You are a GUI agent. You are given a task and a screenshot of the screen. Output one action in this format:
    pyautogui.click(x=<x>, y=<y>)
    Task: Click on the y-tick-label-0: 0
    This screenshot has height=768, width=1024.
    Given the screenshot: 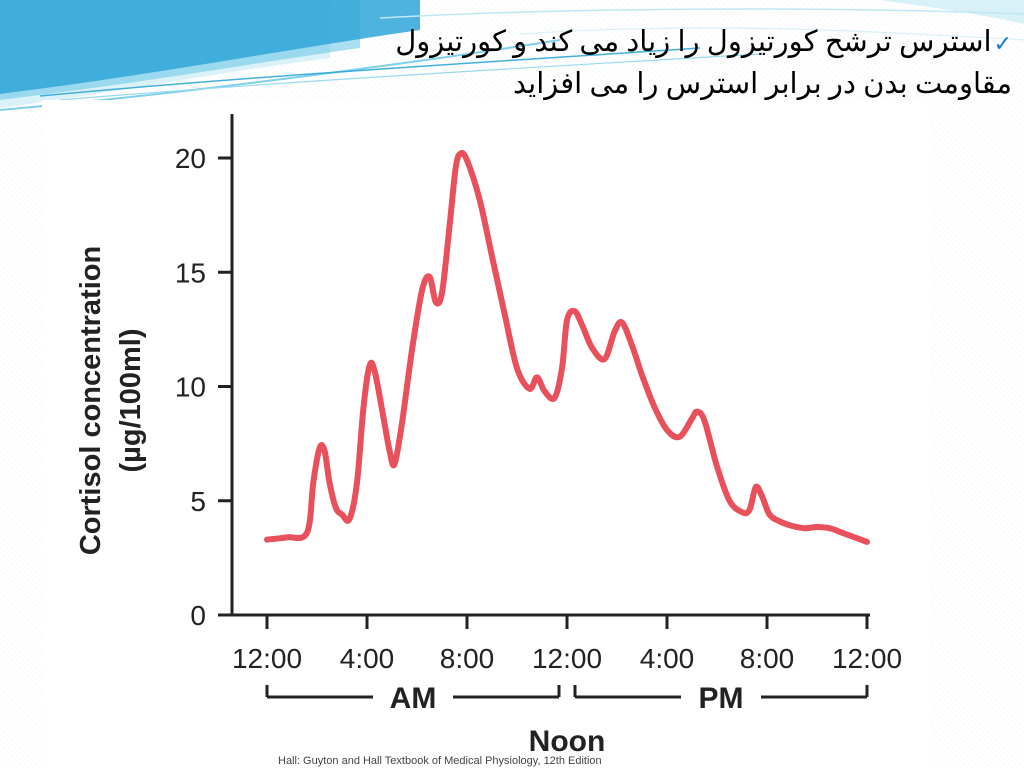 What is the action you would take?
    pyautogui.click(x=198, y=615)
    